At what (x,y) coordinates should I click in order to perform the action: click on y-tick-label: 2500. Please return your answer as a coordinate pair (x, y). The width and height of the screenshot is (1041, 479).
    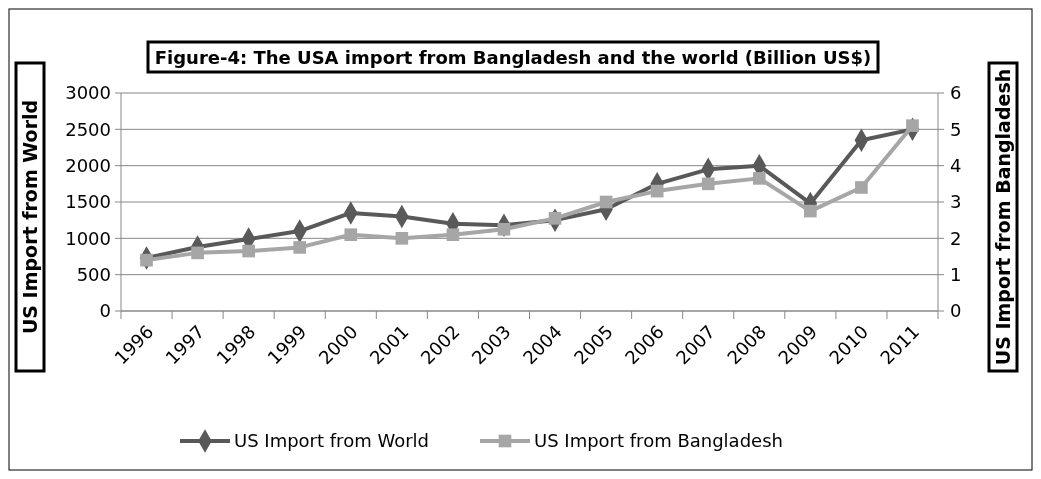
    Looking at the image, I should click on (88, 129).